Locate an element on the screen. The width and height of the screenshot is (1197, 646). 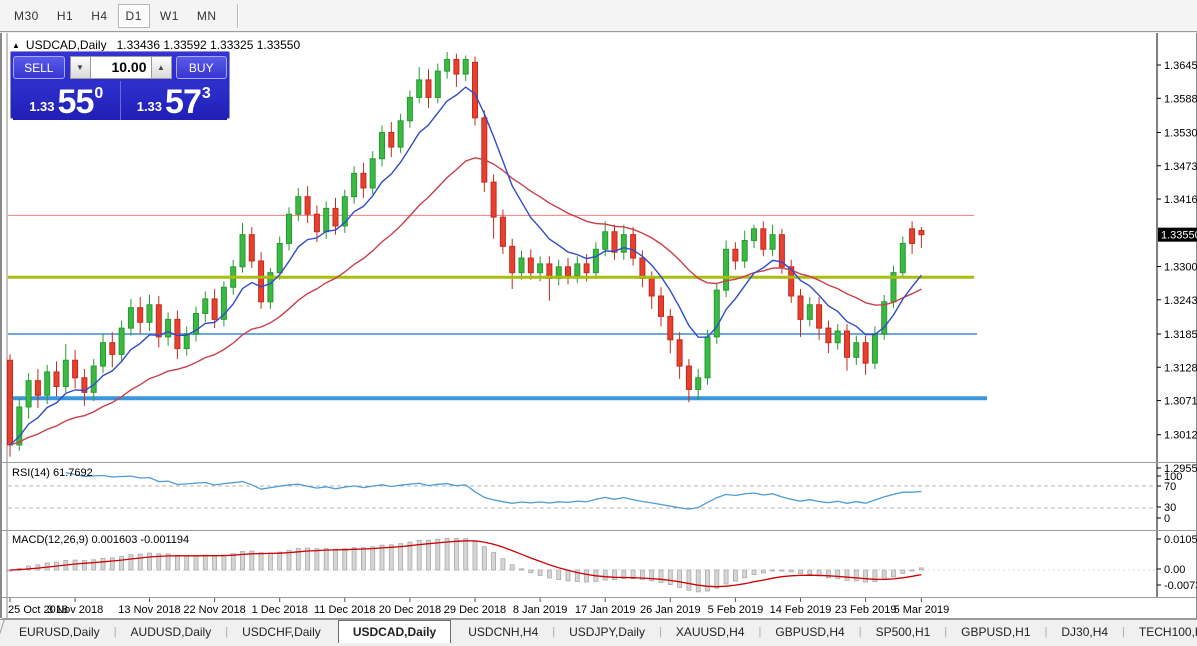
svg-text: 13 Nov 2018 is located at coordinates (149, 610).